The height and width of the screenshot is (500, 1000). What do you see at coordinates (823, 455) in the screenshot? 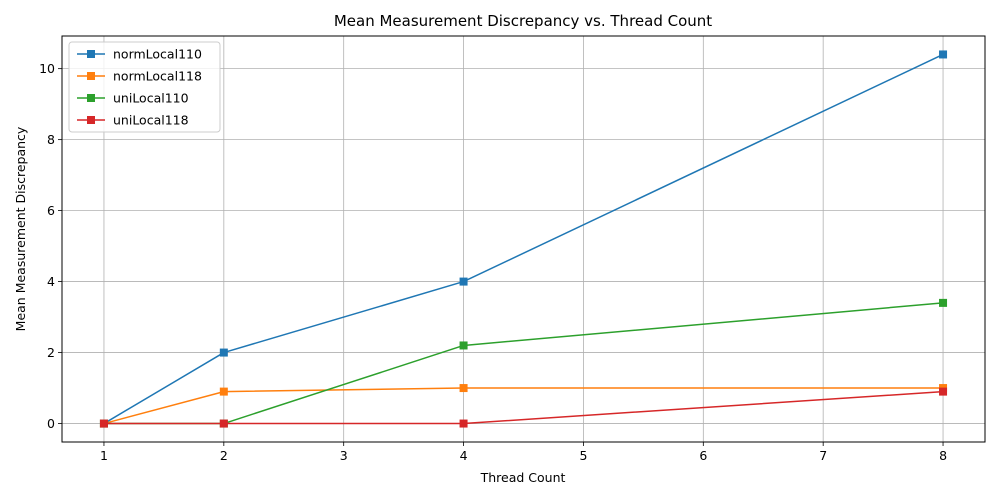
I see `x-tick-label: 7` at bounding box center [823, 455].